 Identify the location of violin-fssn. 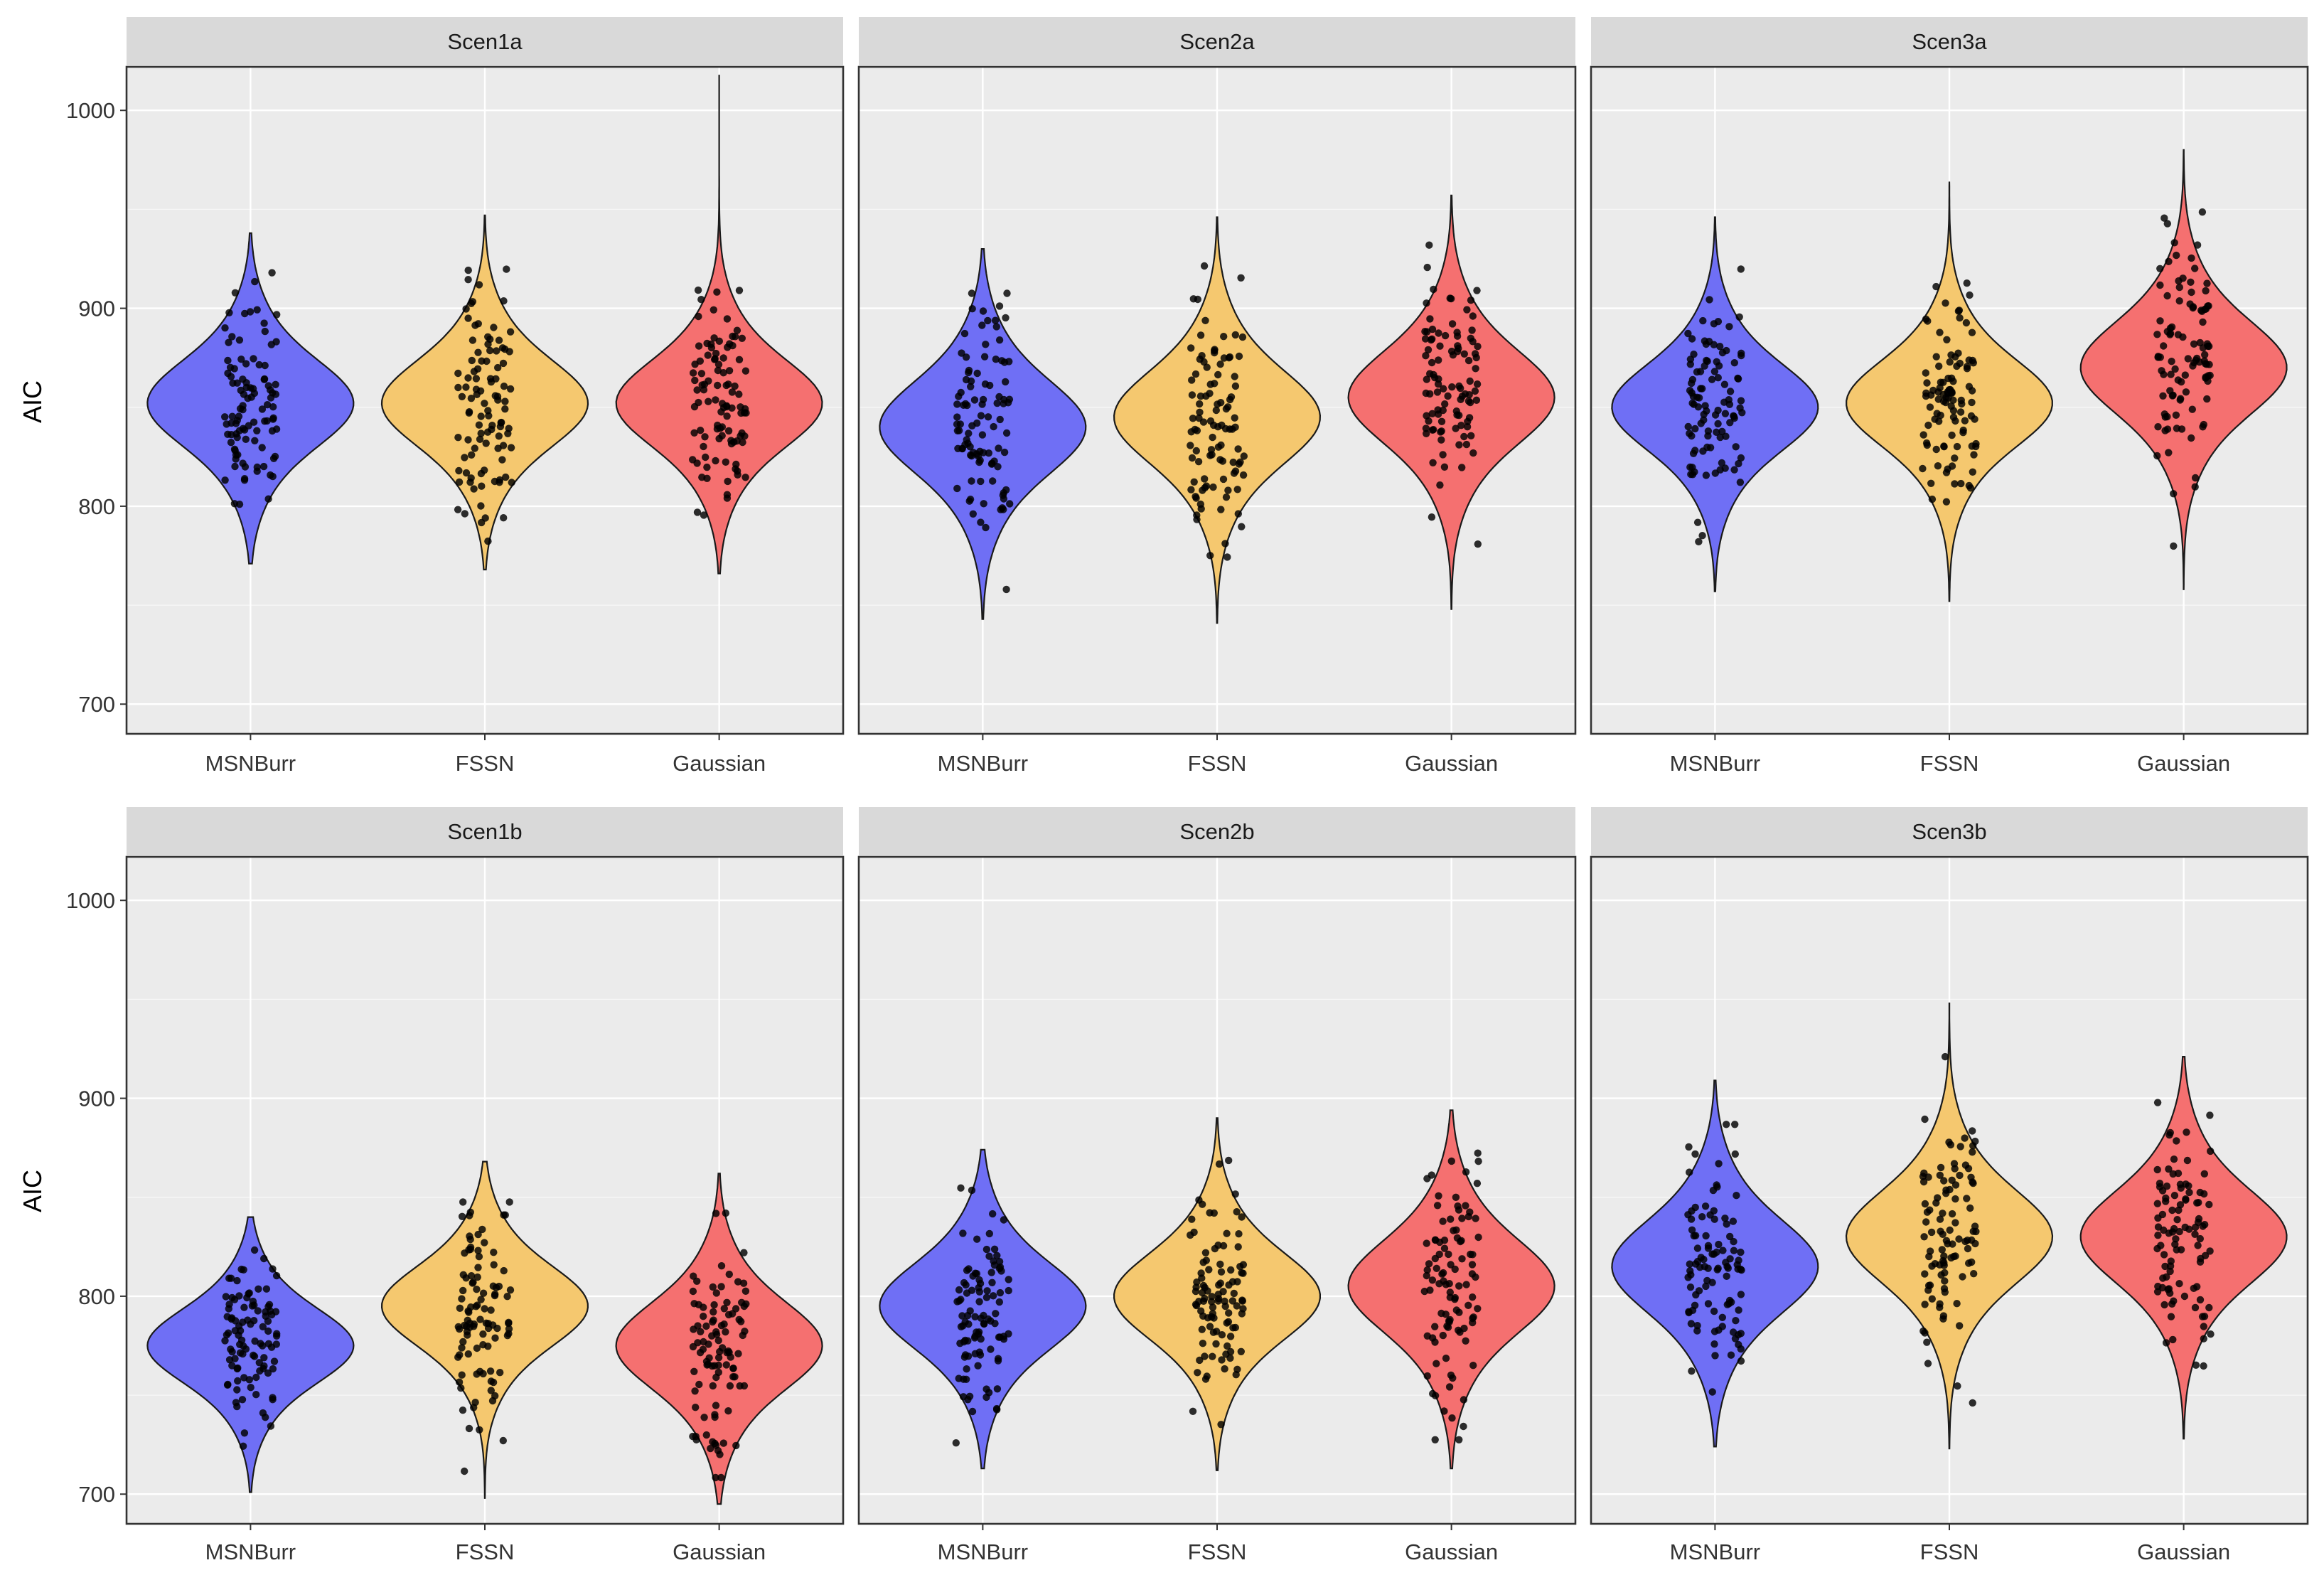
(484, 393).